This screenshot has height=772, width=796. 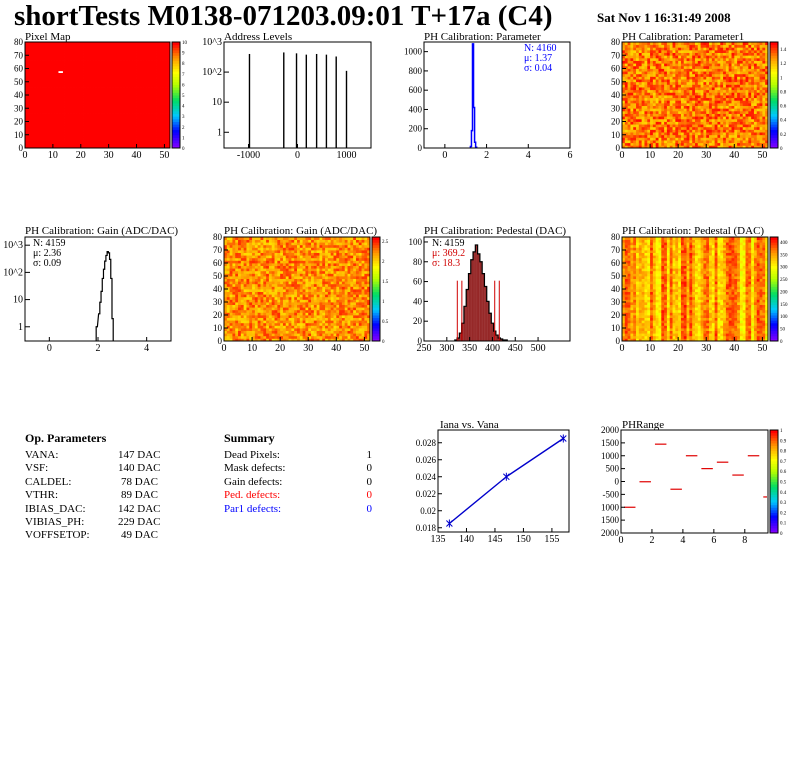 I want to click on y-tick-label: 0, so click(x=618, y=148).